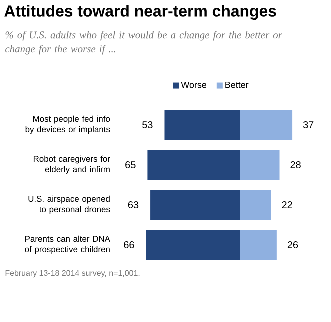 The width and height of the screenshot is (331, 322). What do you see at coordinates (147, 125) in the screenshot?
I see `annotation: 53` at bounding box center [147, 125].